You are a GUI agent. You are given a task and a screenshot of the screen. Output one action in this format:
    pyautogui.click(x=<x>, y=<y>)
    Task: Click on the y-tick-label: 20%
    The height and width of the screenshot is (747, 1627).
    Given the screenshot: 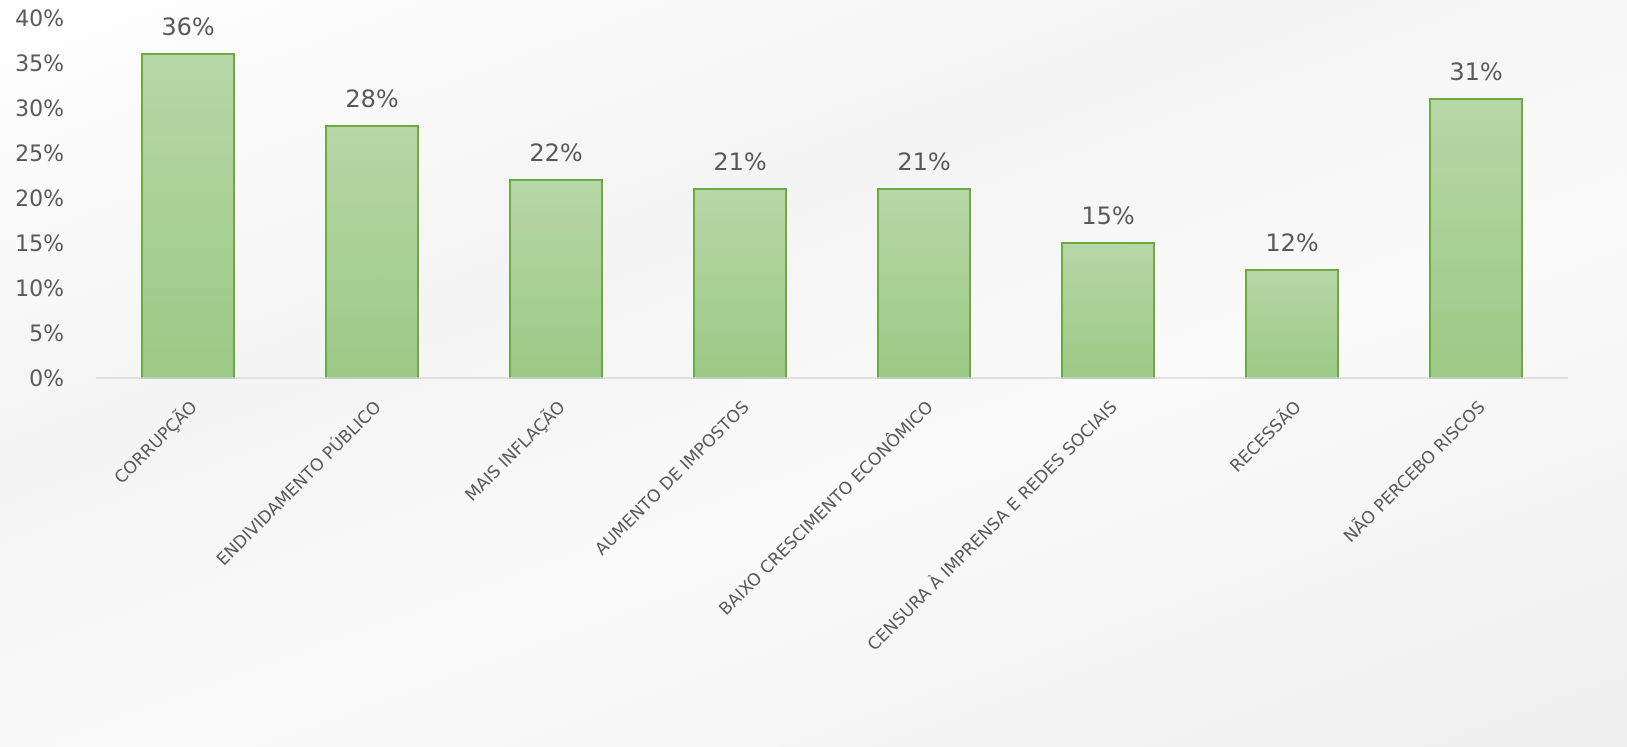 What is the action you would take?
    pyautogui.click(x=39, y=199)
    